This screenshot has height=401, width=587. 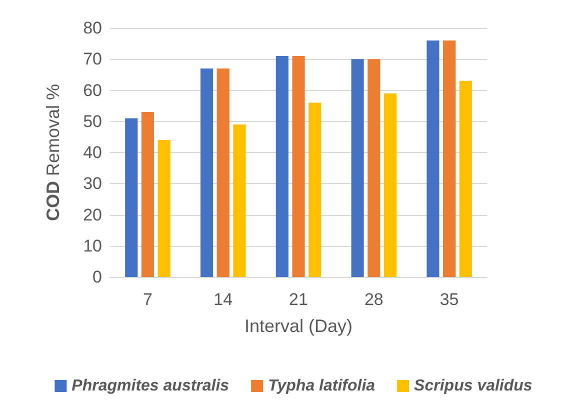 I want to click on y-tick-label: 50, so click(x=92, y=121).